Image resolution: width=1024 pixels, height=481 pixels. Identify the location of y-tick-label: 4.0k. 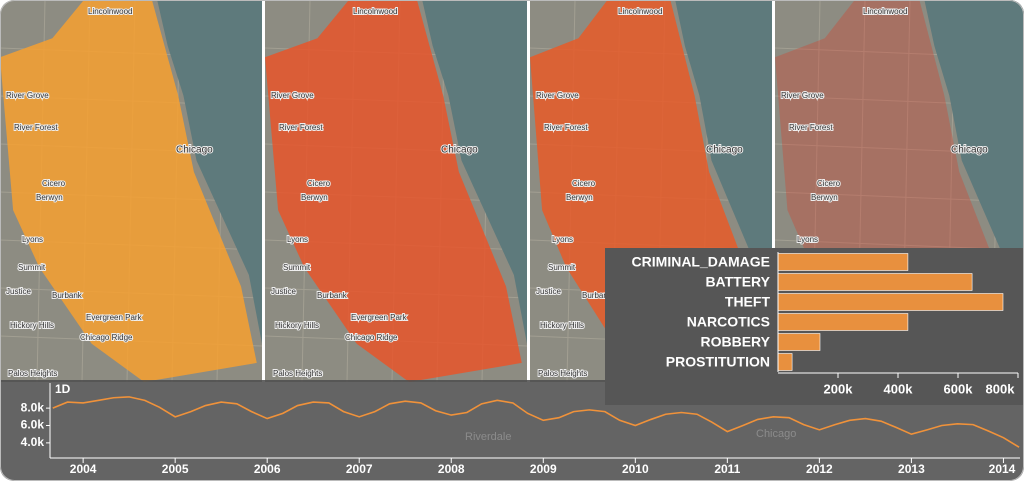
(33, 442).